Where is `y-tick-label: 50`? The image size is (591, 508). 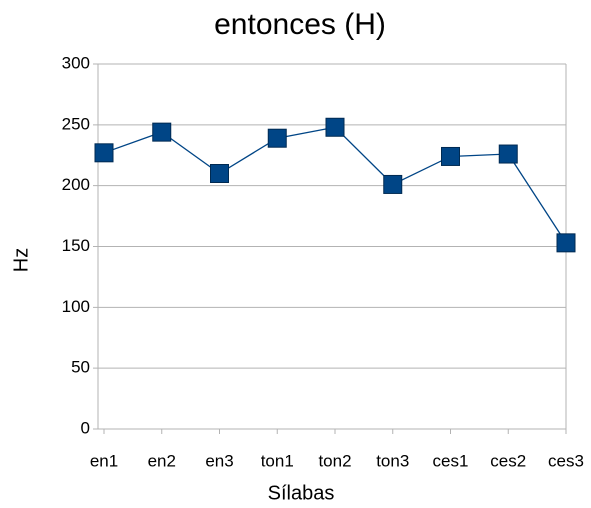 y-tick-label: 50 is located at coordinates (80, 367).